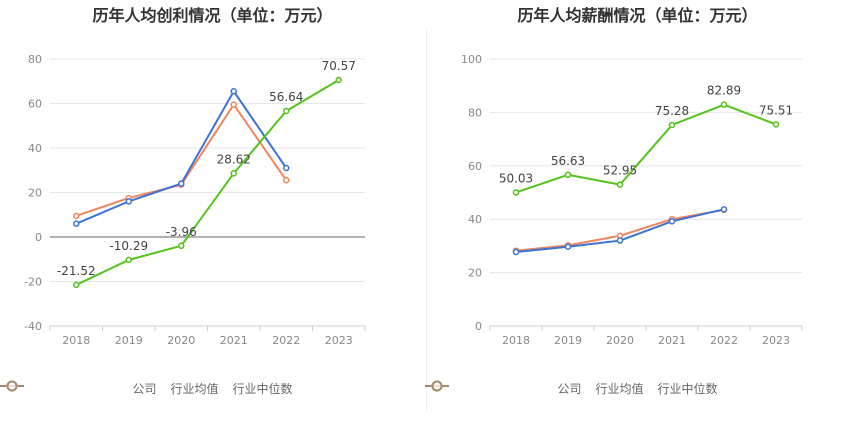  Describe the element at coordinates (234, 159) in the screenshot. I see `data-label: 28.62` at that location.